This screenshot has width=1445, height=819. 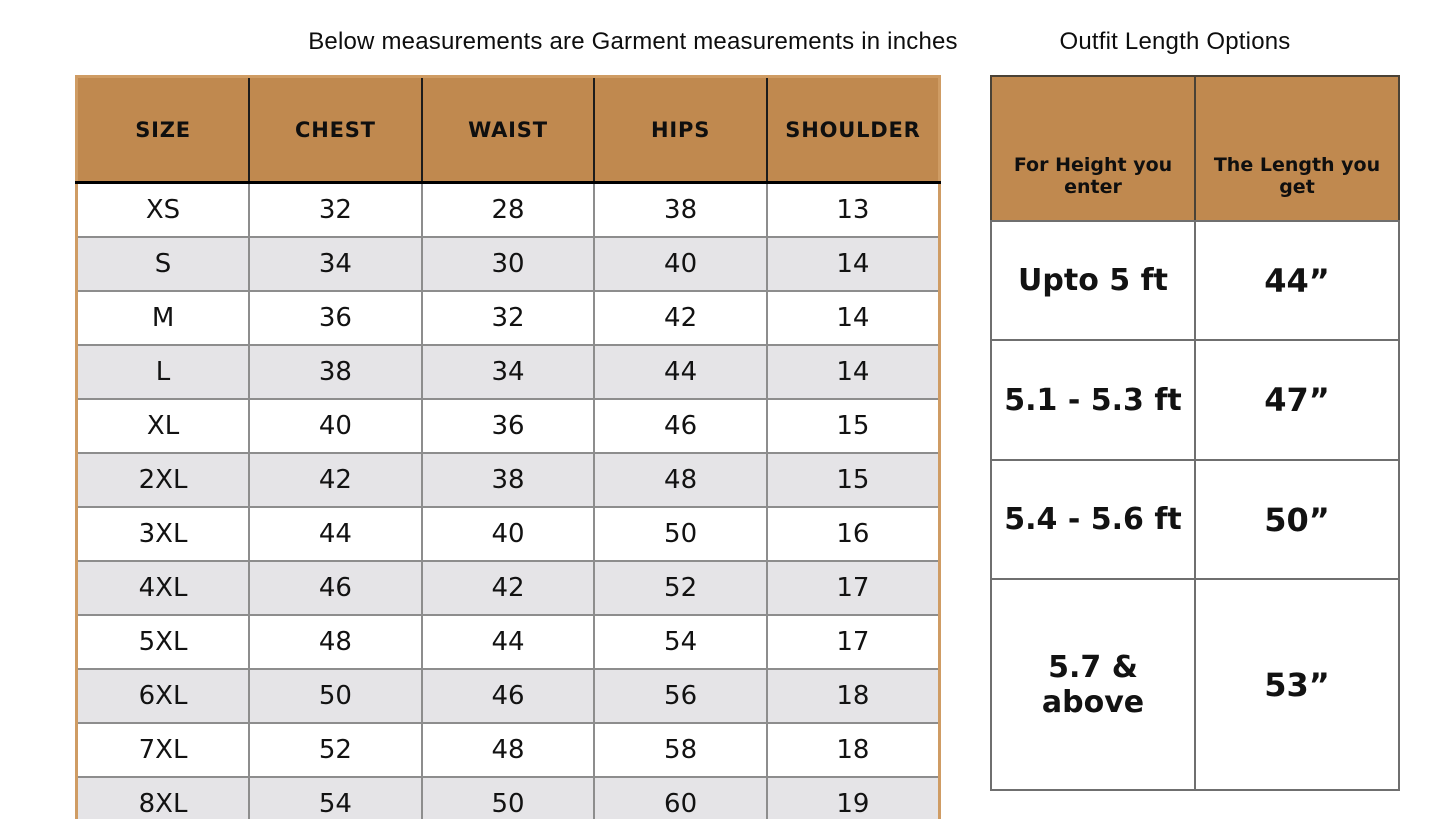 What do you see at coordinates (335, 264) in the screenshot?
I see `table-cell: 34` at bounding box center [335, 264].